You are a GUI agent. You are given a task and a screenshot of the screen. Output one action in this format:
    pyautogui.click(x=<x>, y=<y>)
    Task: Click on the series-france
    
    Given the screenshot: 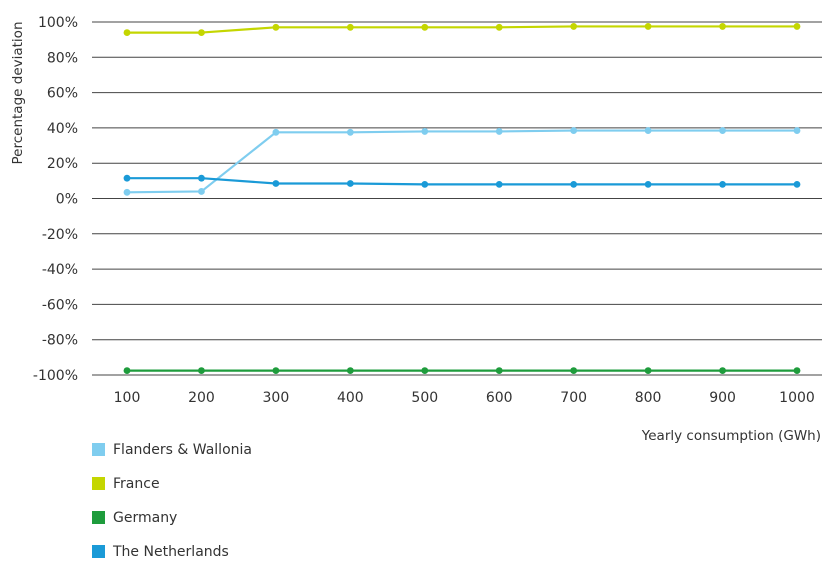 What is the action you would take?
    pyautogui.click(x=462, y=29)
    